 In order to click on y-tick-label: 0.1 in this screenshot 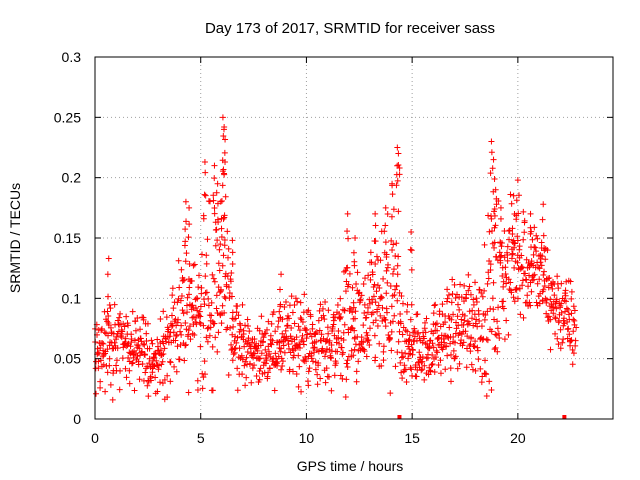, I will do `click(72, 298)`.